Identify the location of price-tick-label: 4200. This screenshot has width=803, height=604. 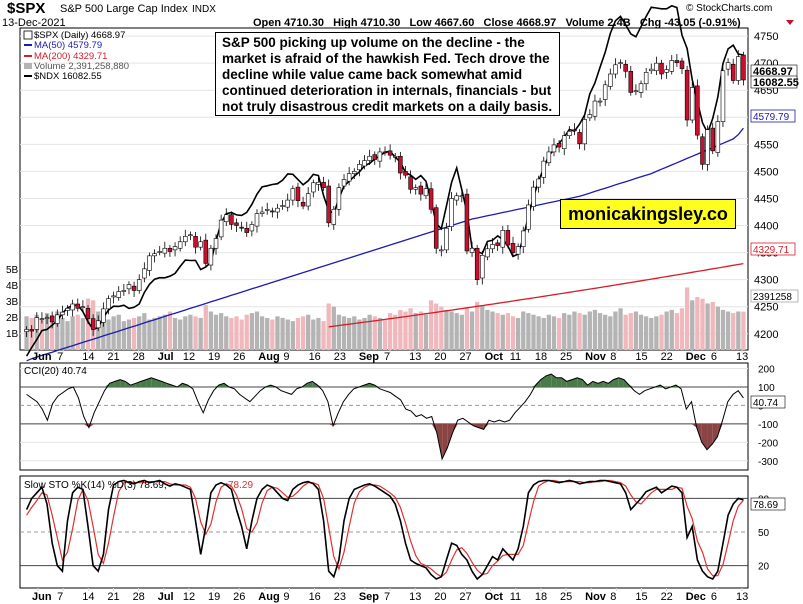
(766, 335).